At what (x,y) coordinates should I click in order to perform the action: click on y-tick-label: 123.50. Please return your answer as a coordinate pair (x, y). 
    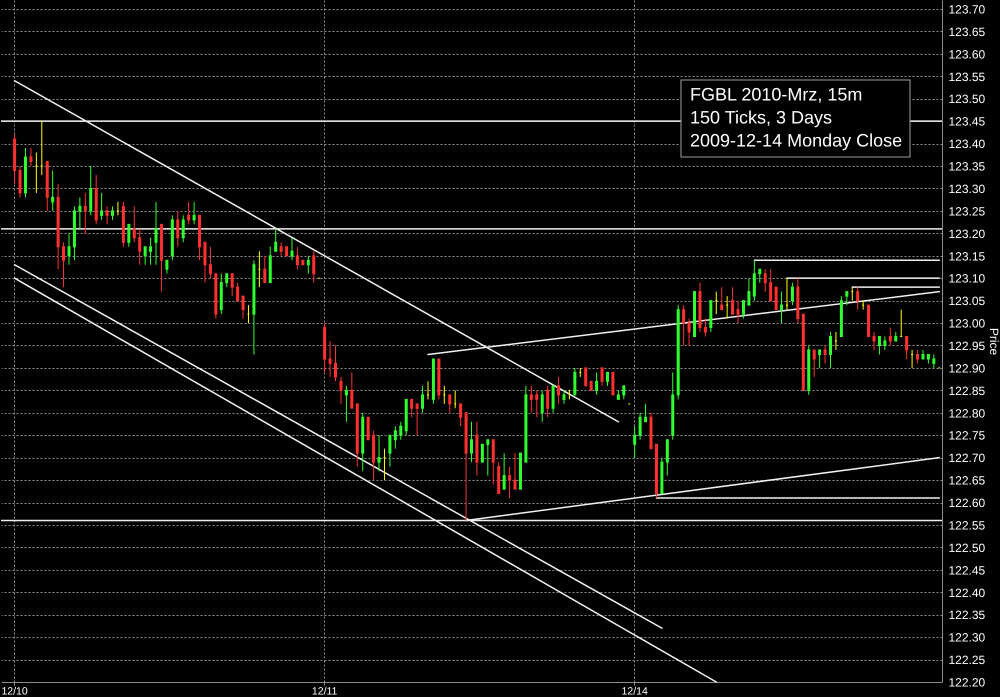
    Looking at the image, I should click on (967, 99).